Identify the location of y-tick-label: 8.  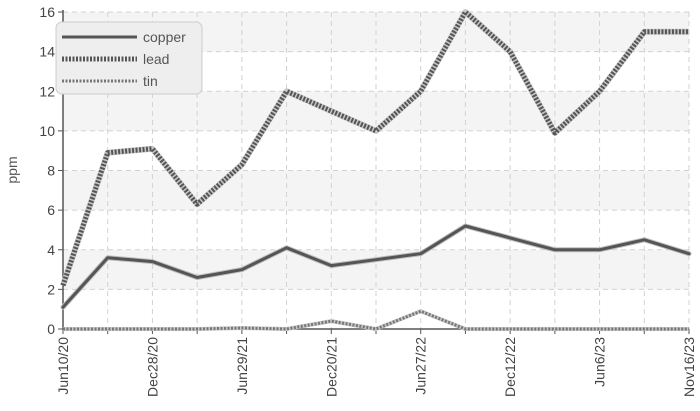
(51, 171).